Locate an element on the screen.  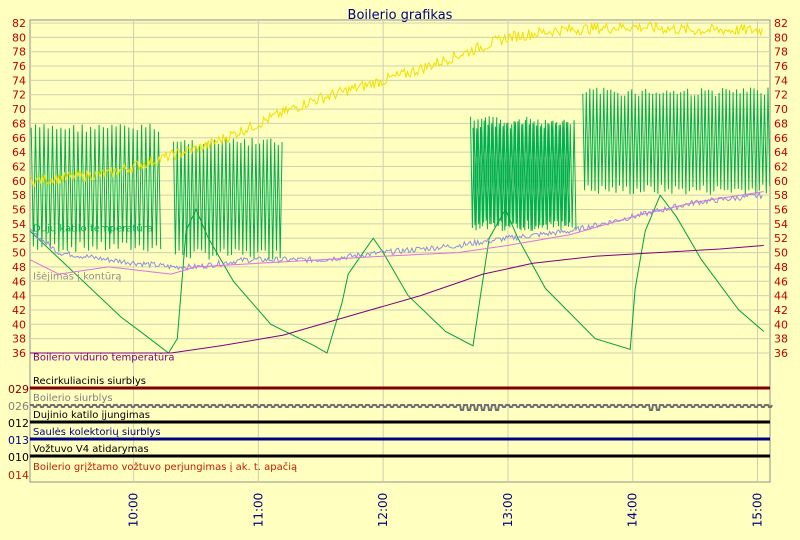
y-tick-label-left: 52 is located at coordinates (19, 238).